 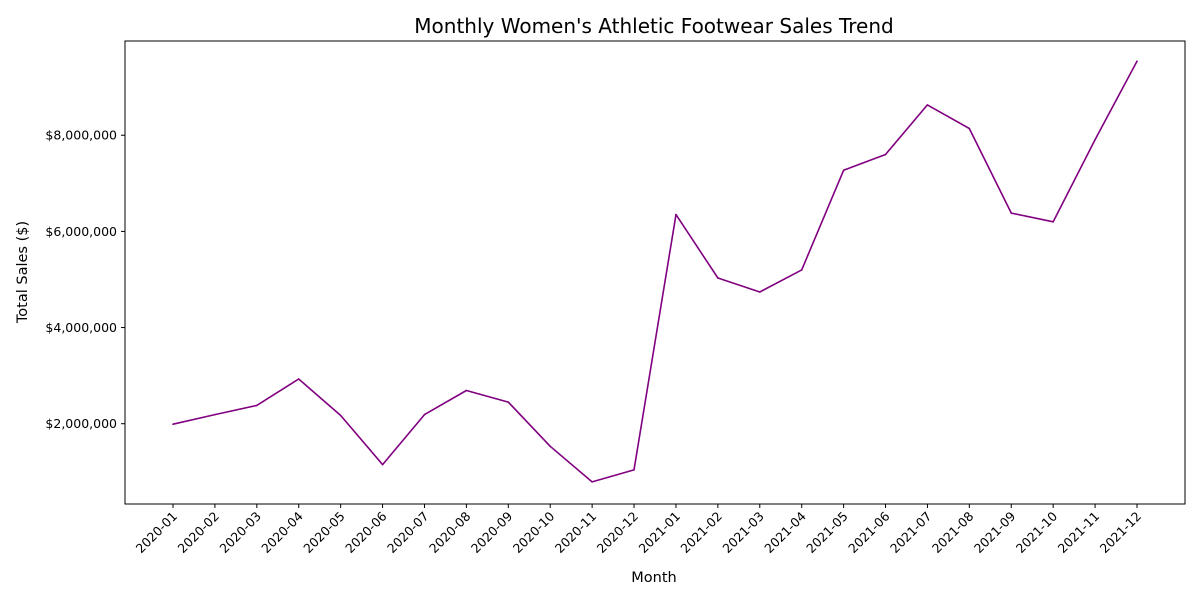 What do you see at coordinates (953, 532) in the screenshot?
I see `x-tick-label: 2021-08` at bounding box center [953, 532].